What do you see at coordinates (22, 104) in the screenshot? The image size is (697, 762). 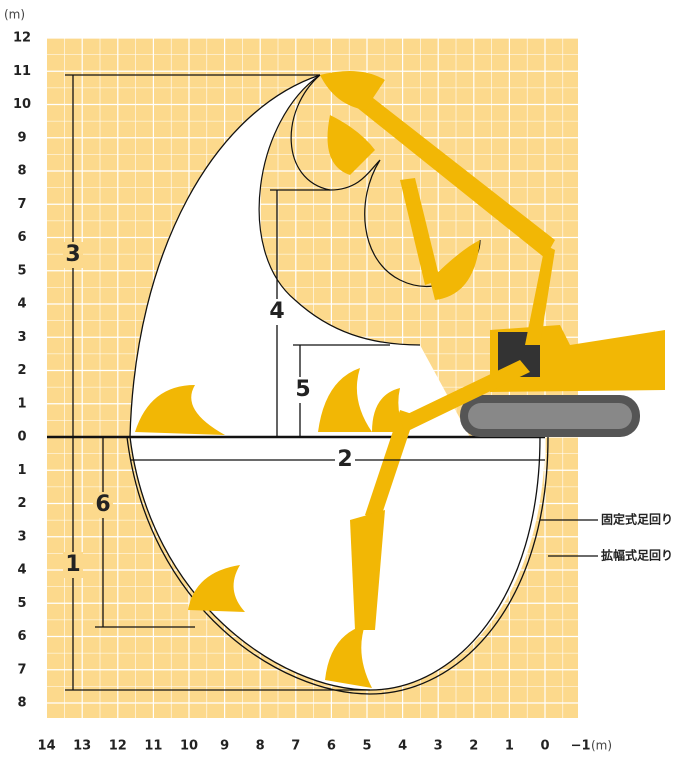 I see `y-tick-label: 10` at bounding box center [22, 104].